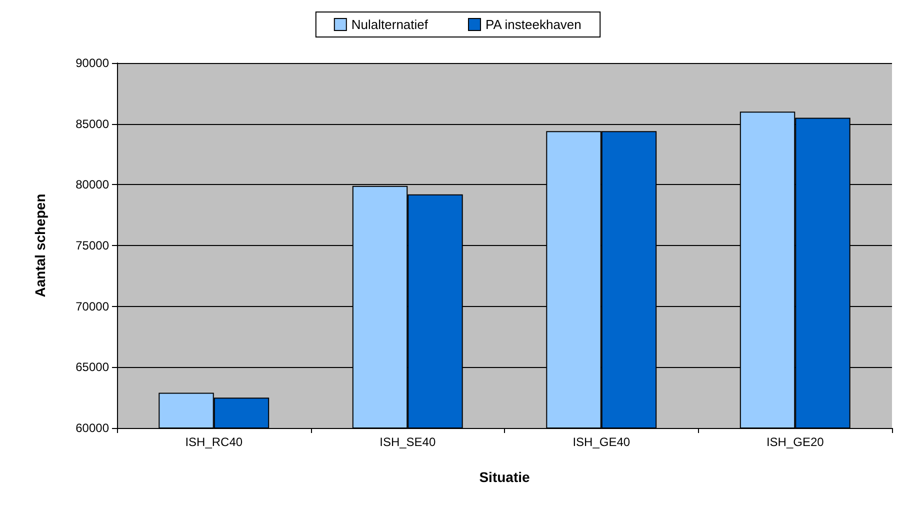 The width and height of the screenshot is (916, 508). I want to click on x-tick-label: ISH_SE40, so click(408, 442).